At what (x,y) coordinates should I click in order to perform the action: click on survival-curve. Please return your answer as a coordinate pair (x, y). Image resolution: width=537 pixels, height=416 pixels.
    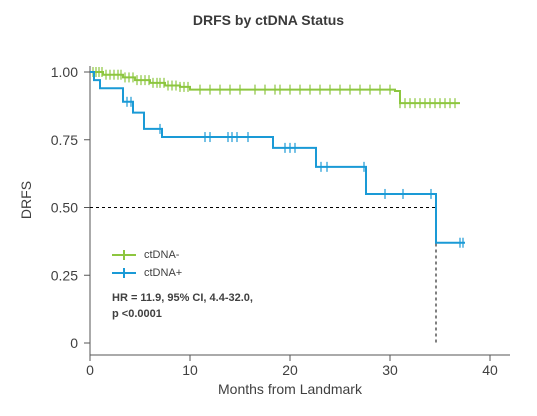
    Looking at the image, I should click on (275, 88).